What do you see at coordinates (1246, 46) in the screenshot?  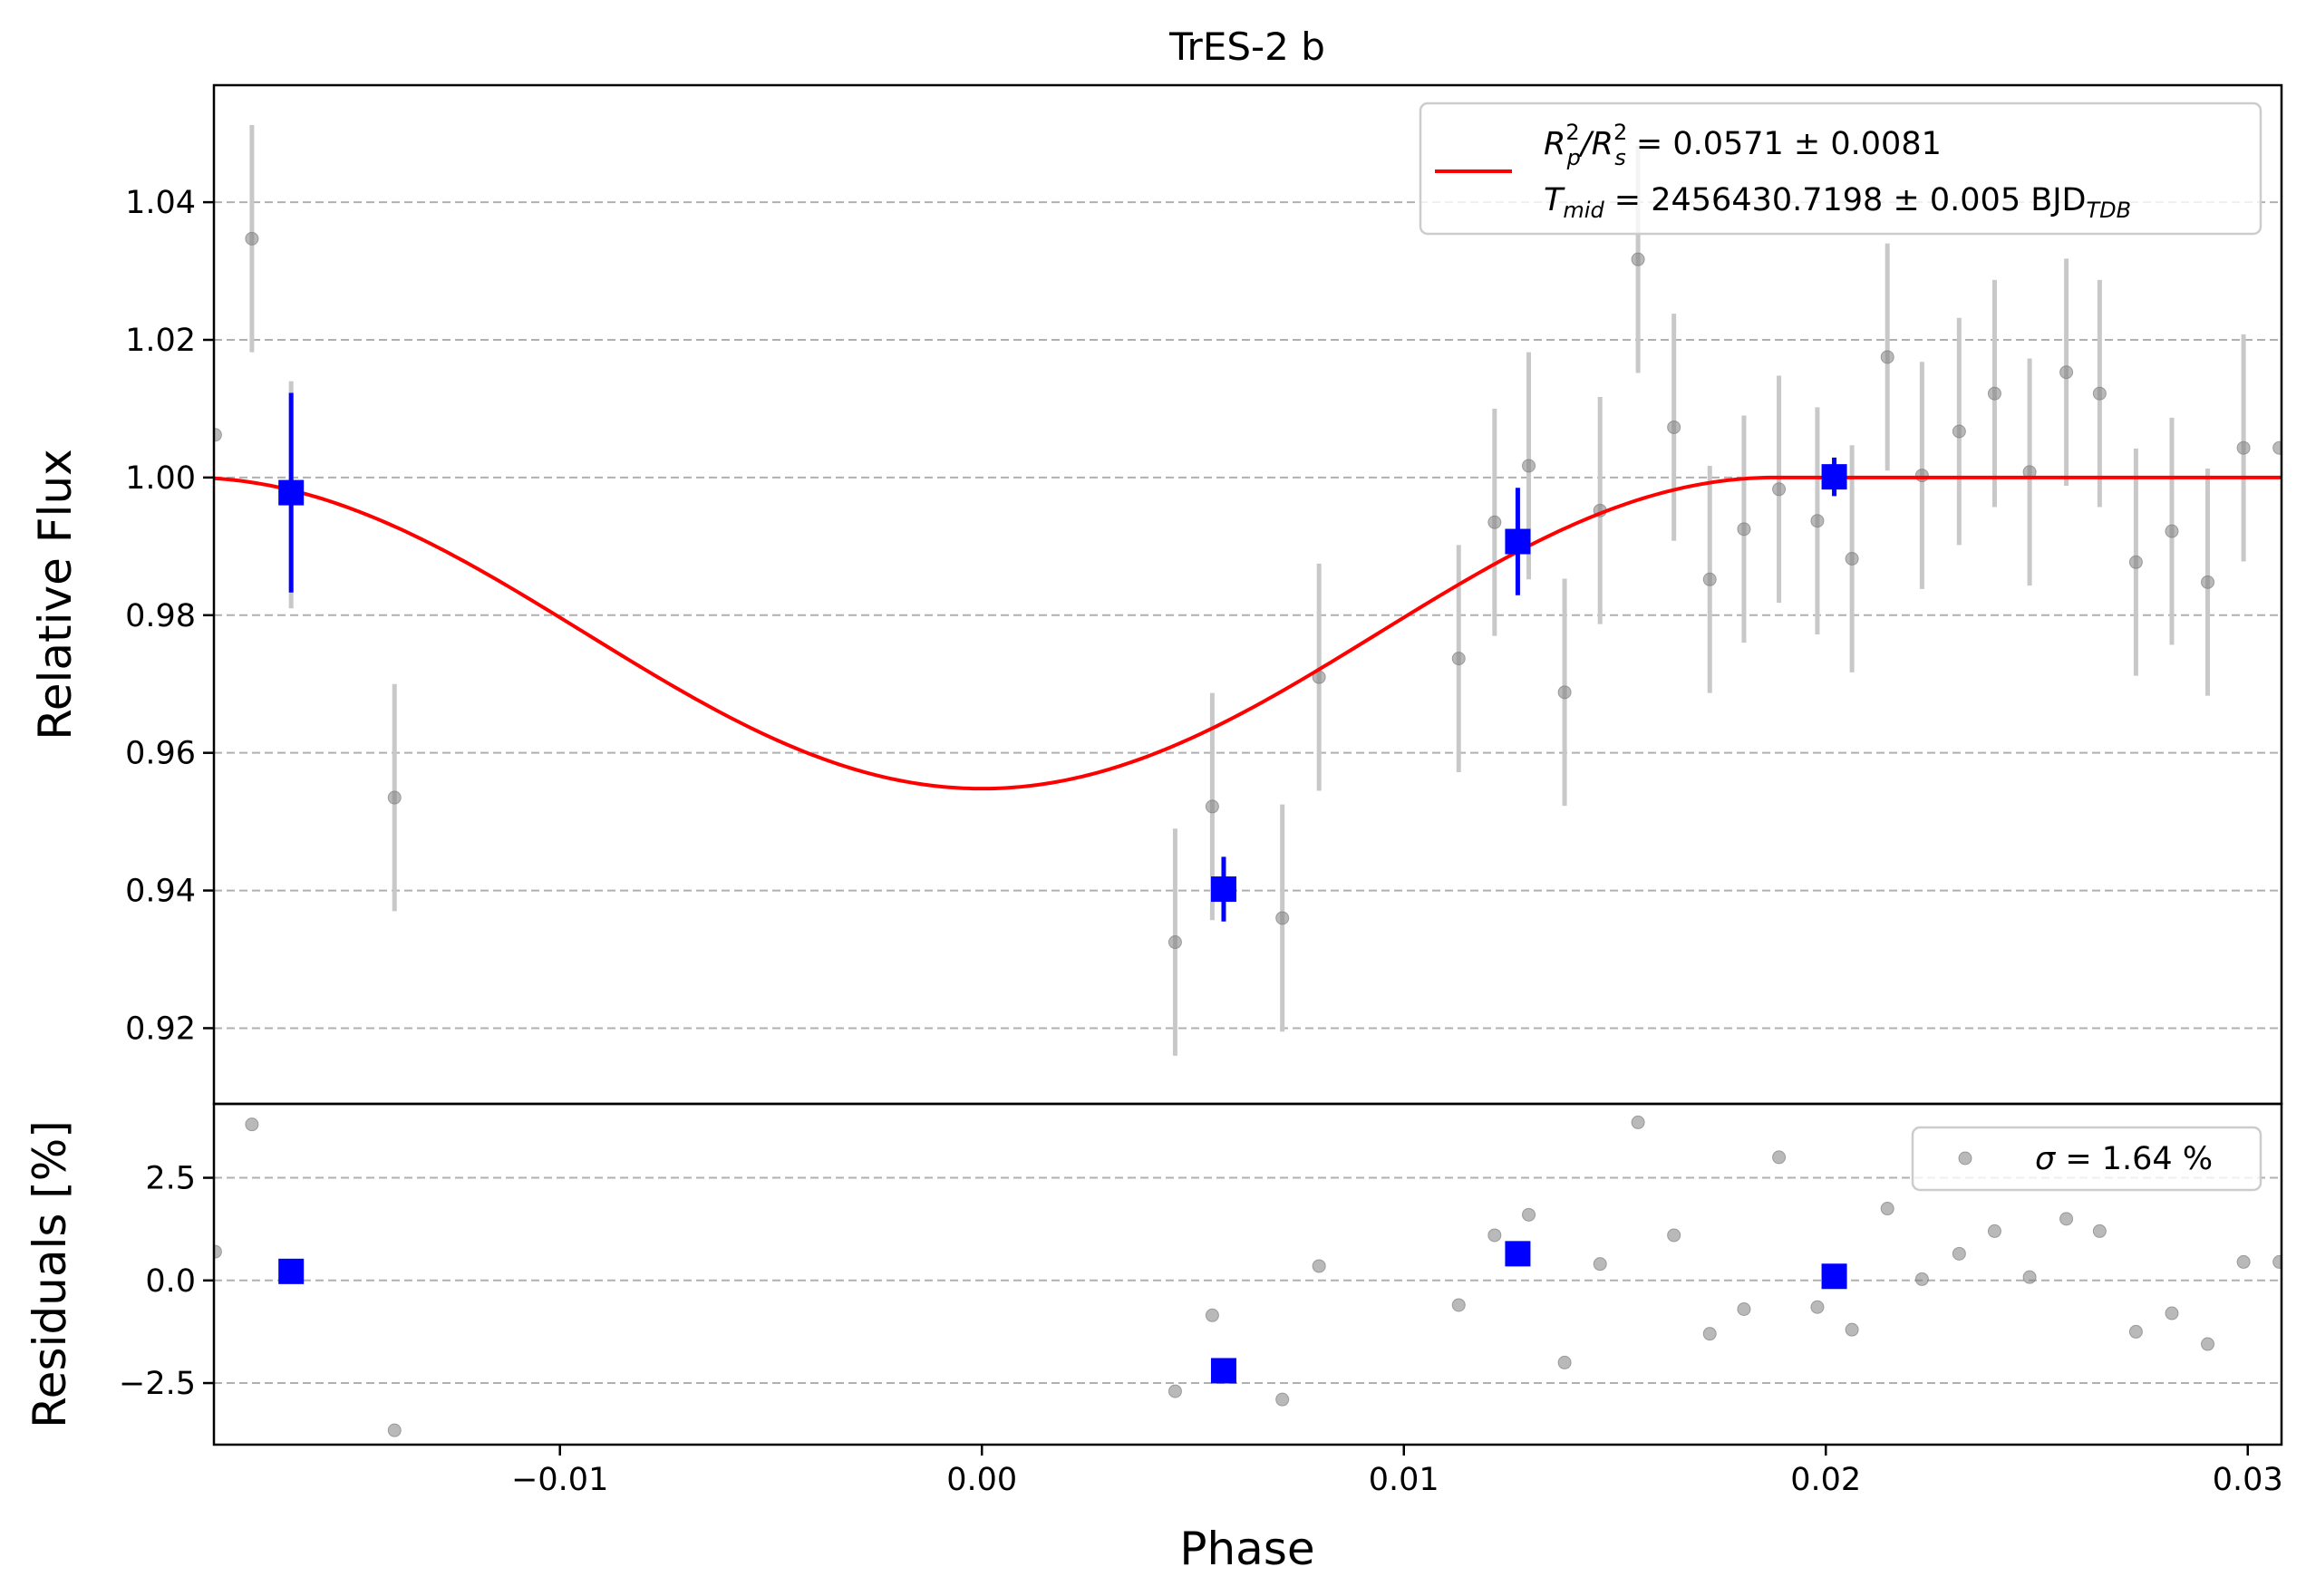 I see `chart-title: TrES-2 b` at bounding box center [1246, 46].